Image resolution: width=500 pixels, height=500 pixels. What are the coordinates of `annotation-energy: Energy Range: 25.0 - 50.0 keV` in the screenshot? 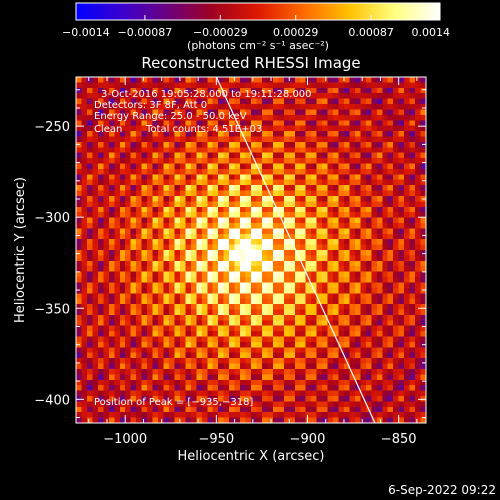 It's located at (170, 116).